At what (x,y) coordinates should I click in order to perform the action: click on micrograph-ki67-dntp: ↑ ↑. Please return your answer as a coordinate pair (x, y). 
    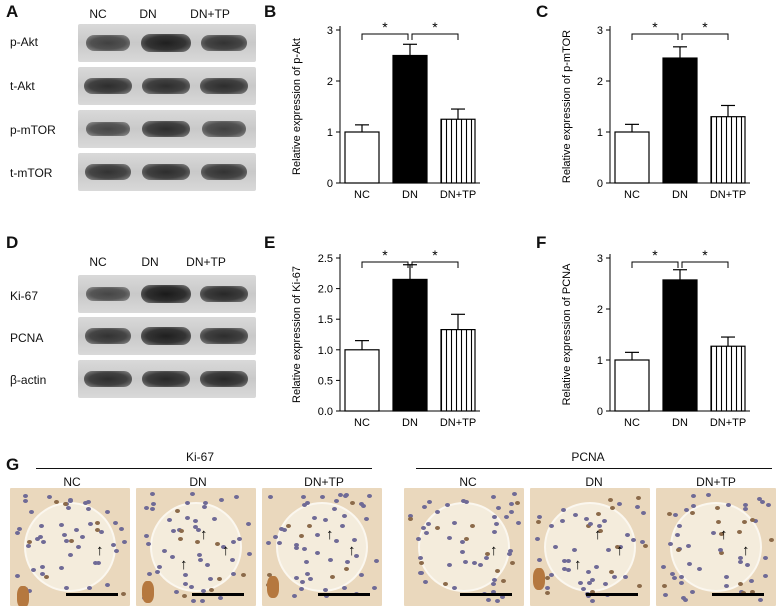
    Looking at the image, I should click on (322, 547).